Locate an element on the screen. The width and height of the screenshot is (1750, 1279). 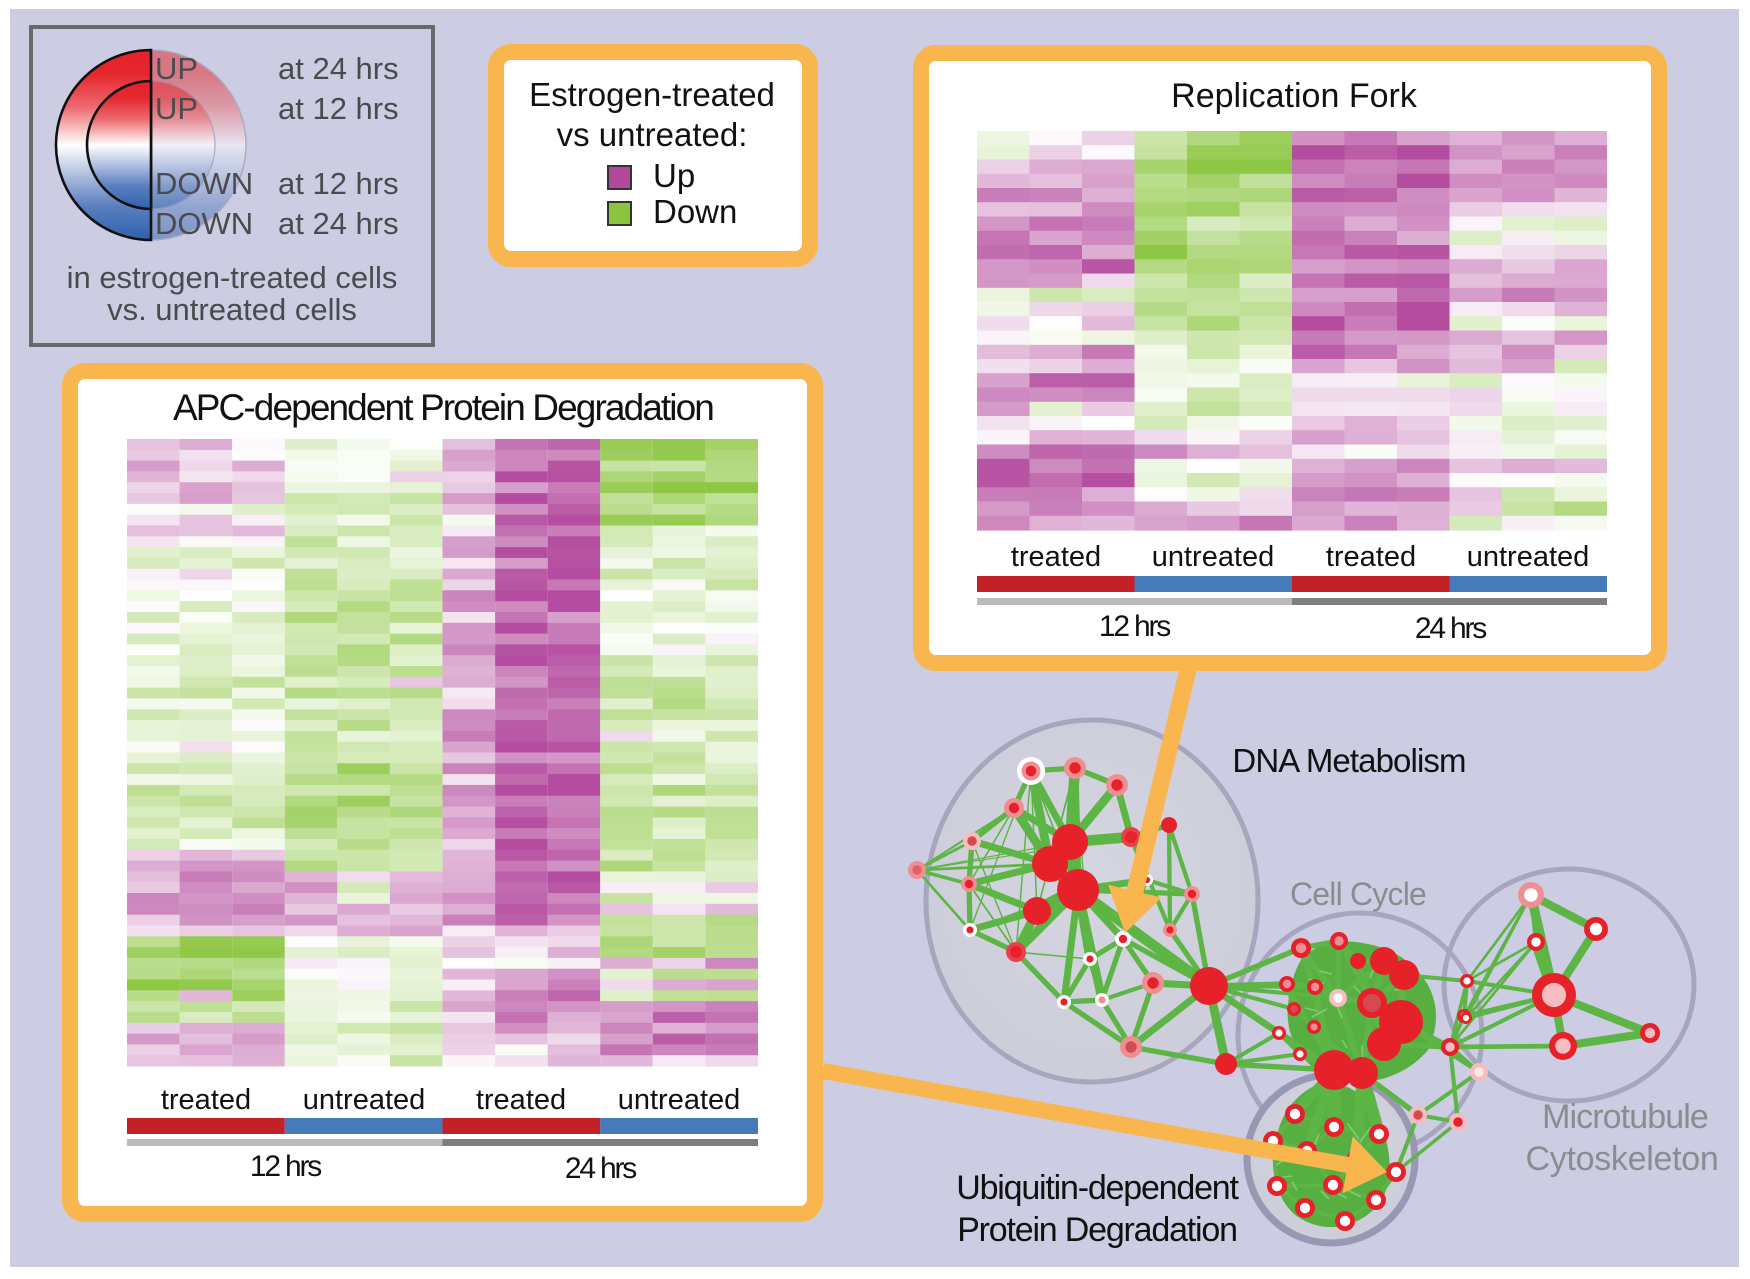
svg-text: vs. untreated cells is located at coordinates (232, 309).